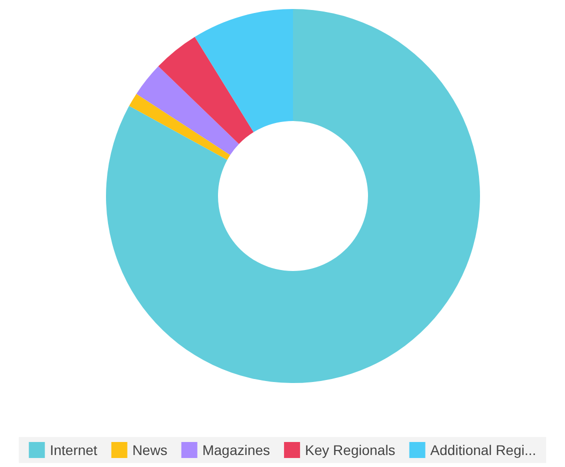 This screenshot has width=565, height=467. What do you see at coordinates (74, 450) in the screenshot?
I see `legend-label: Internet` at bounding box center [74, 450].